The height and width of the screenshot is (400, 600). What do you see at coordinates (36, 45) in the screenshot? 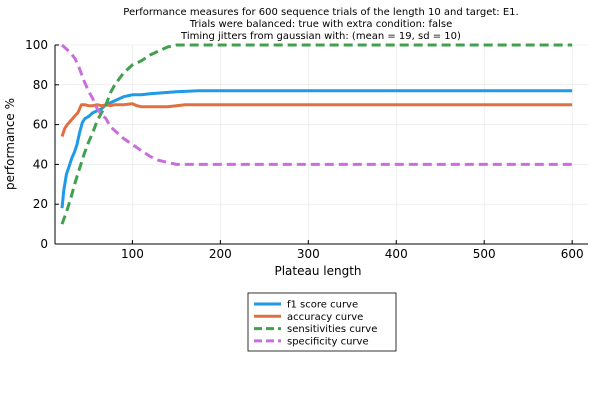
I see `y-tick-label: 100` at bounding box center [36, 45].